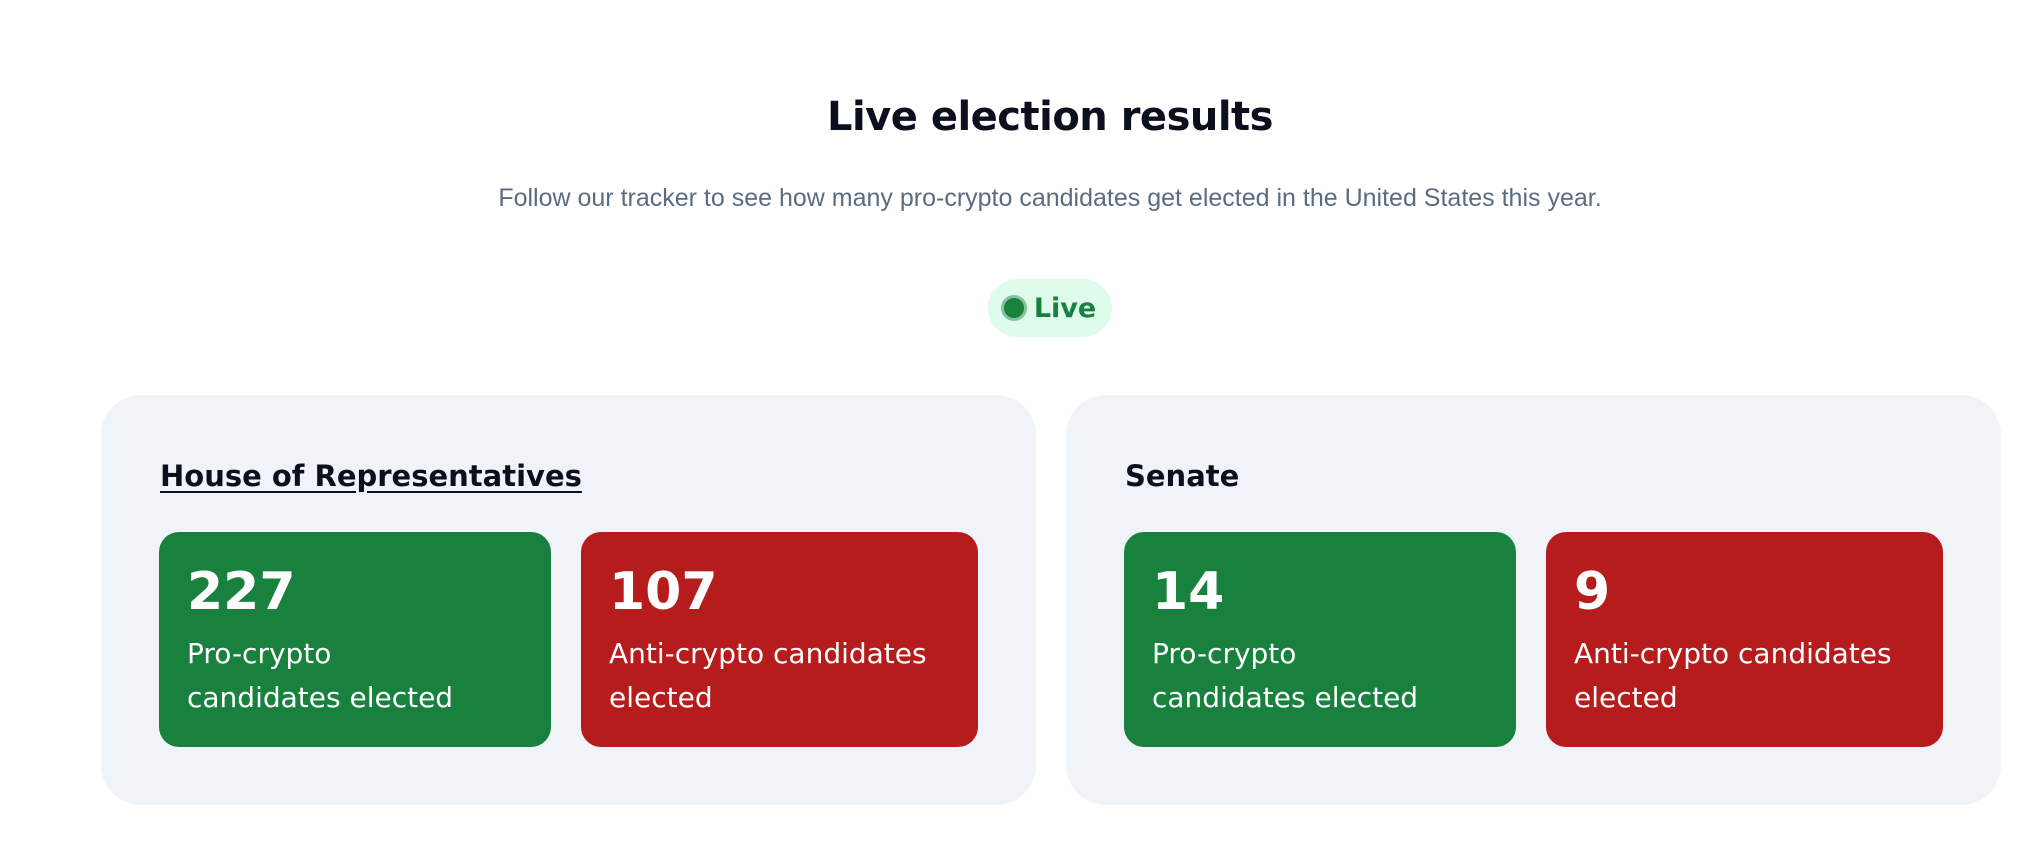 Image resolution: width=2022 pixels, height=850 pixels. I want to click on live-label: Live, so click(1065, 308).